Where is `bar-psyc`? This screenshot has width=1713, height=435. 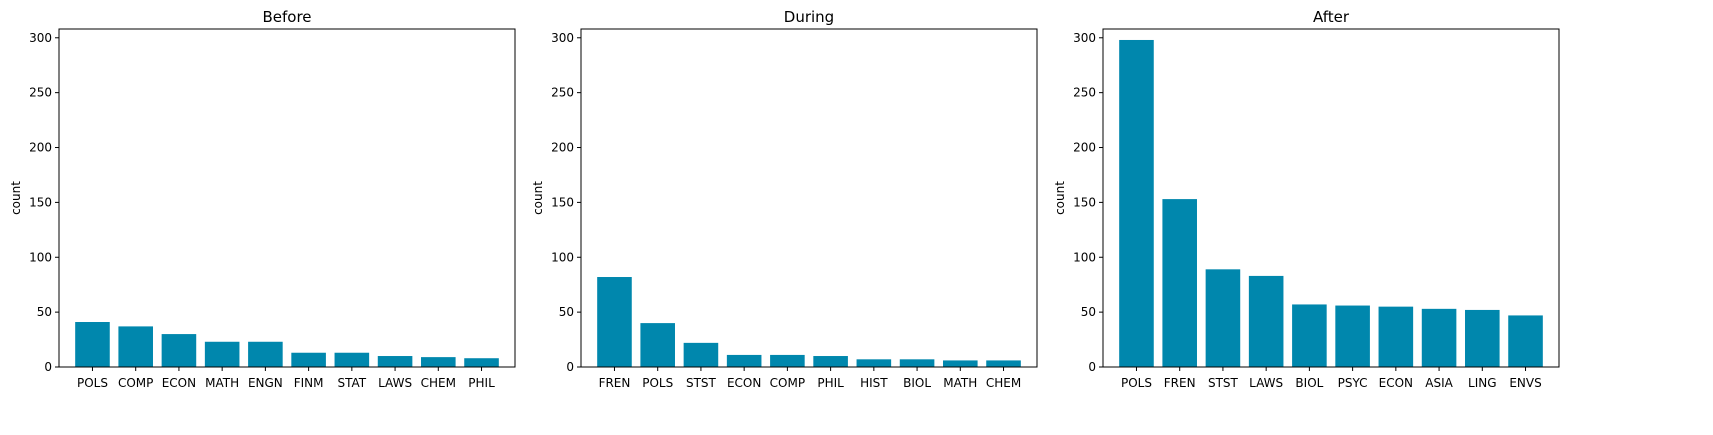 bar-psyc is located at coordinates (1352, 336).